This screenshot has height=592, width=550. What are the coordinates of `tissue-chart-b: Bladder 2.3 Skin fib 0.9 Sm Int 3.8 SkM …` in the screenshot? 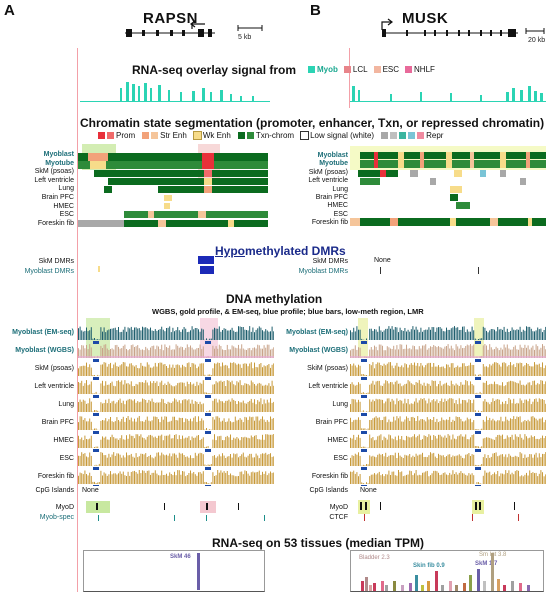 It's located at (447, 571).